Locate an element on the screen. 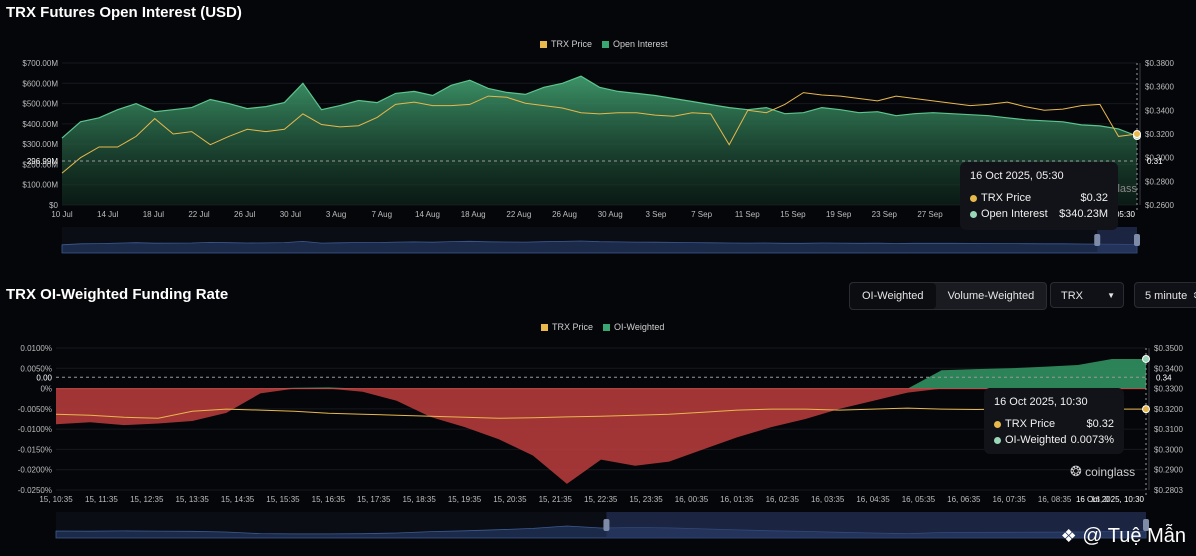  crosshair-left-label: 296.99M is located at coordinates (42, 161).